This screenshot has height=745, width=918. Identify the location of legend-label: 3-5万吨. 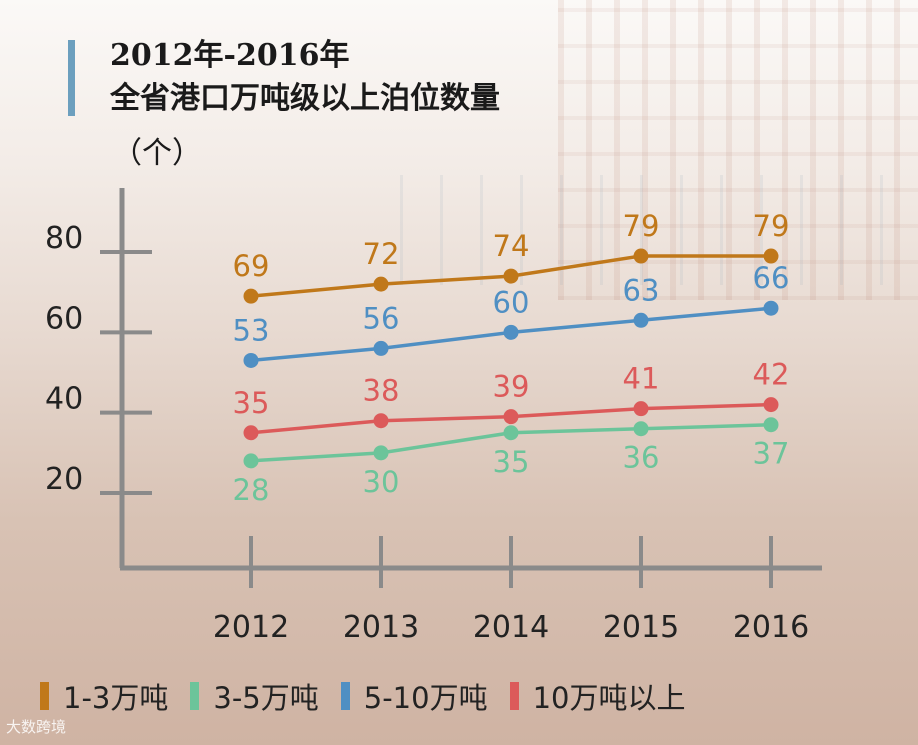
(266, 698).